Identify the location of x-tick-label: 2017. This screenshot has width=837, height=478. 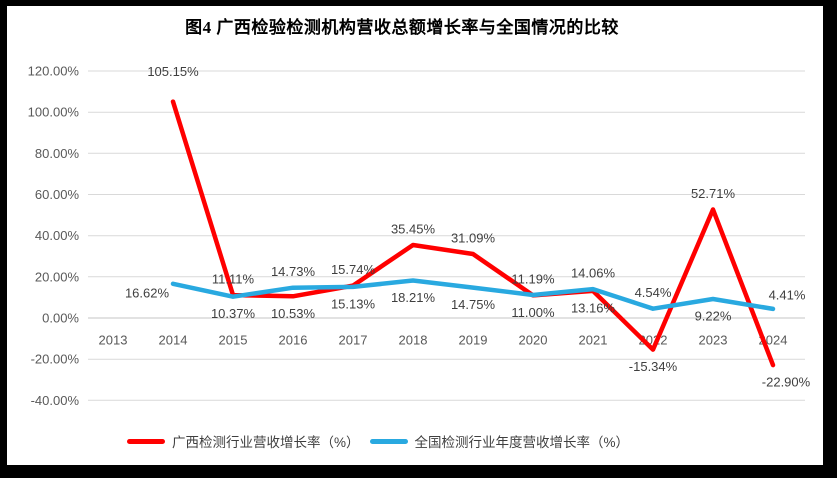
(353, 340).